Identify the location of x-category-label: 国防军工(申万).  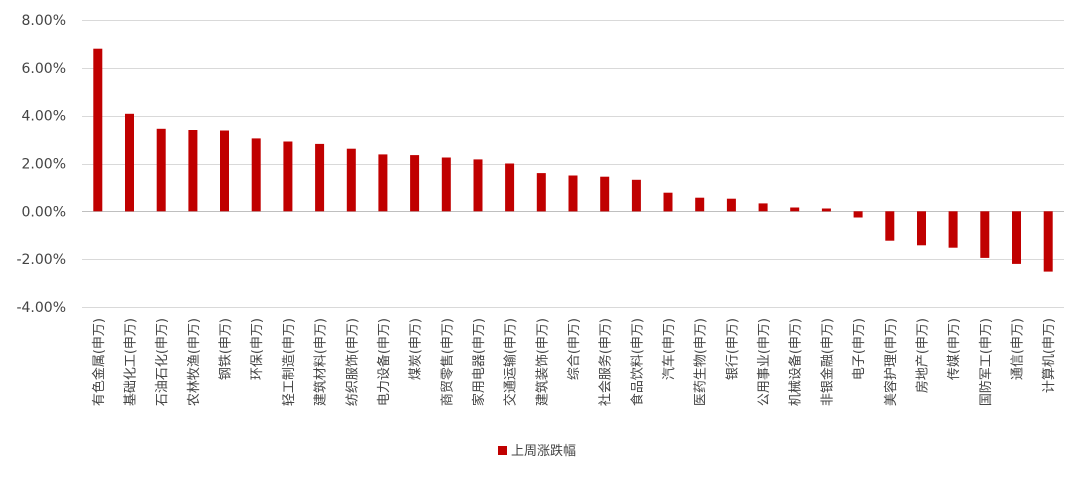
(986, 362).